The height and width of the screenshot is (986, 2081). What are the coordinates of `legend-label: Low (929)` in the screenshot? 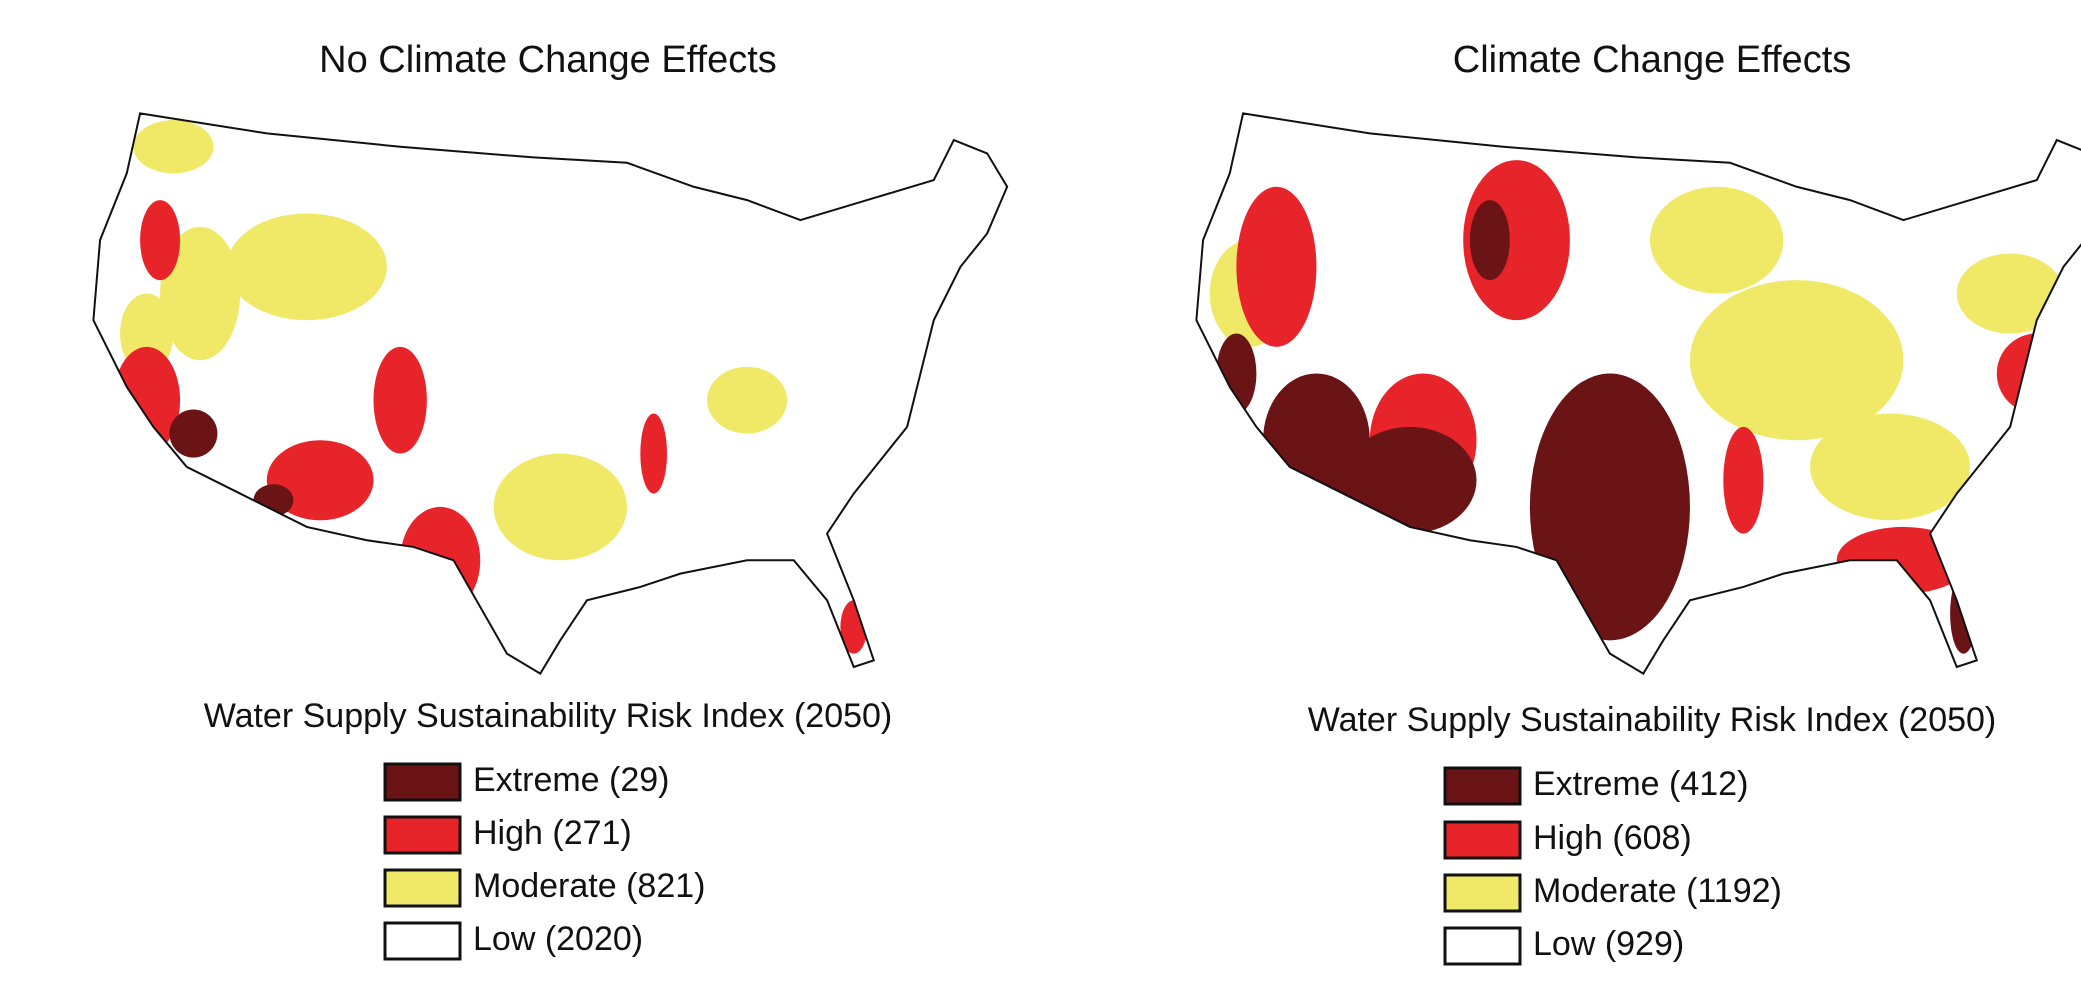 It's located at (1608, 944).